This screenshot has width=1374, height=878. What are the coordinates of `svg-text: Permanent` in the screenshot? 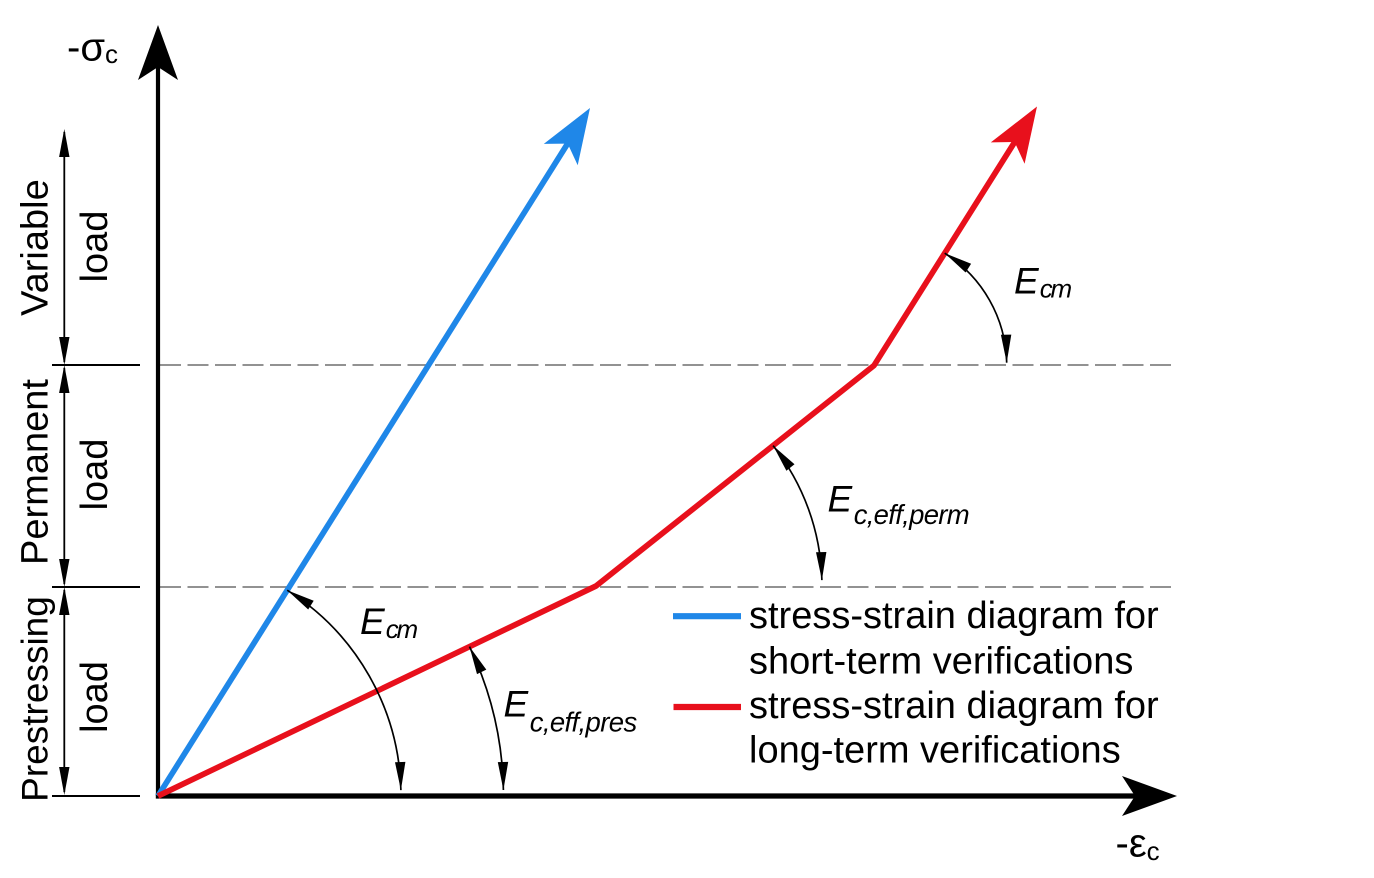 It's located at (36, 472).